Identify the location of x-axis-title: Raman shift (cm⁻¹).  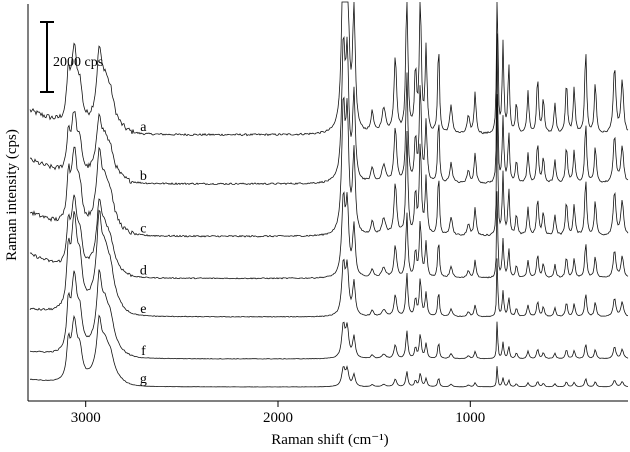
(329, 440).